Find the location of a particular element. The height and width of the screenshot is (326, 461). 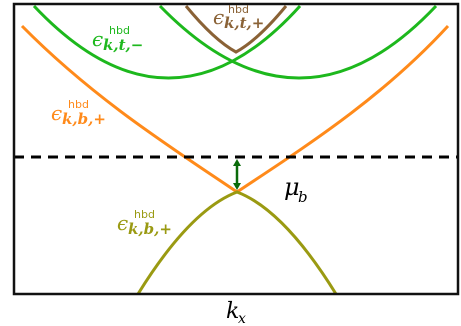

label-chemical-potential: μ b is located at coordinates (296, 189).